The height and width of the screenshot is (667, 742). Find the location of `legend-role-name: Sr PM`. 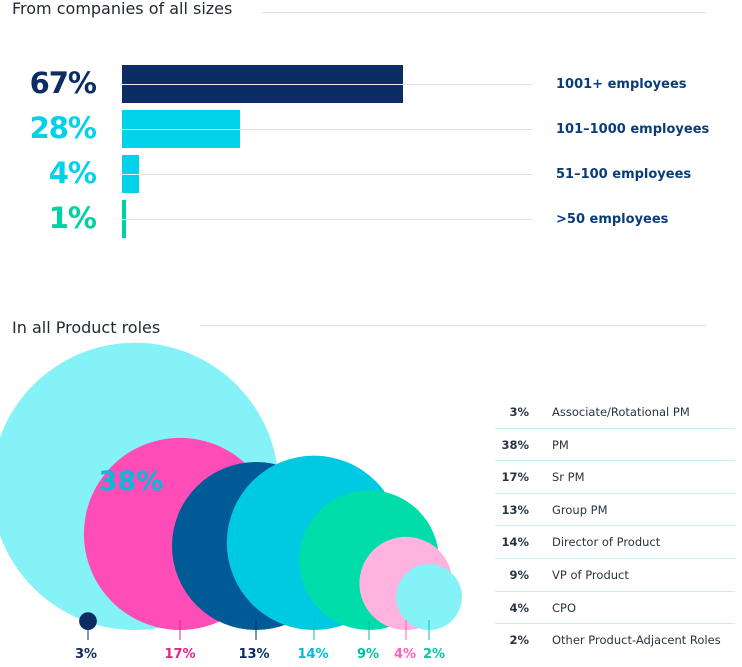

legend-role-name: Sr PM is located at coordinates (568, 477).